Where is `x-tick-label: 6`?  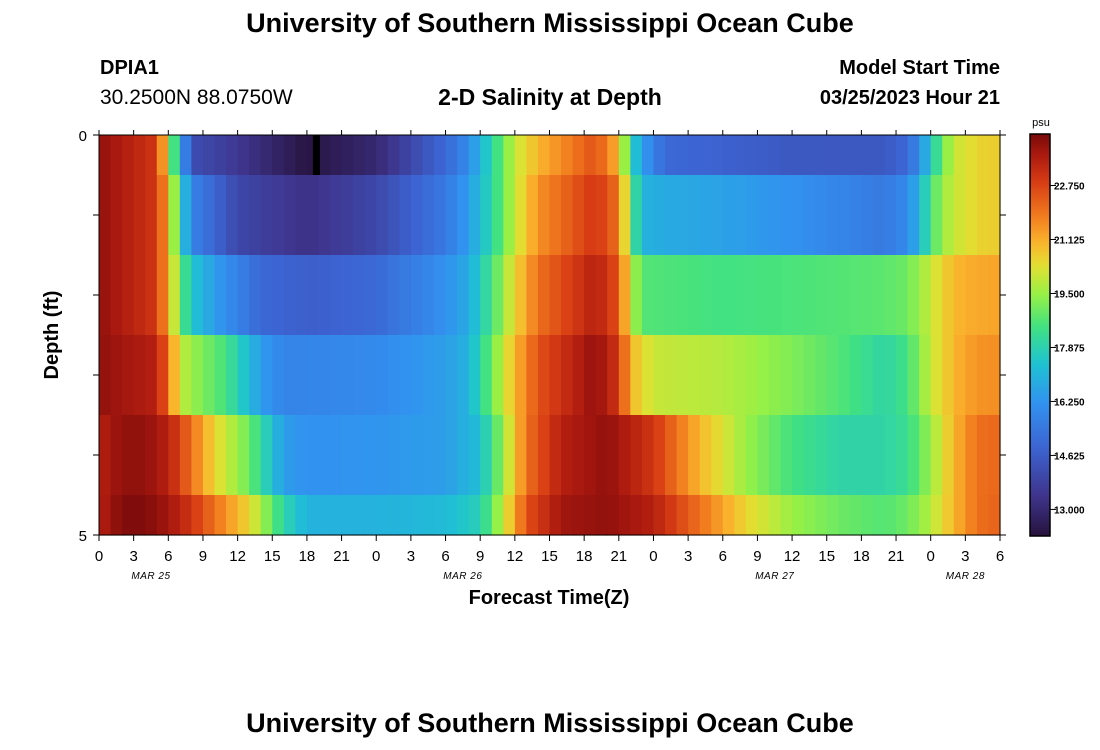 x-tick-label: 6 is located at coordinates (168, 556).